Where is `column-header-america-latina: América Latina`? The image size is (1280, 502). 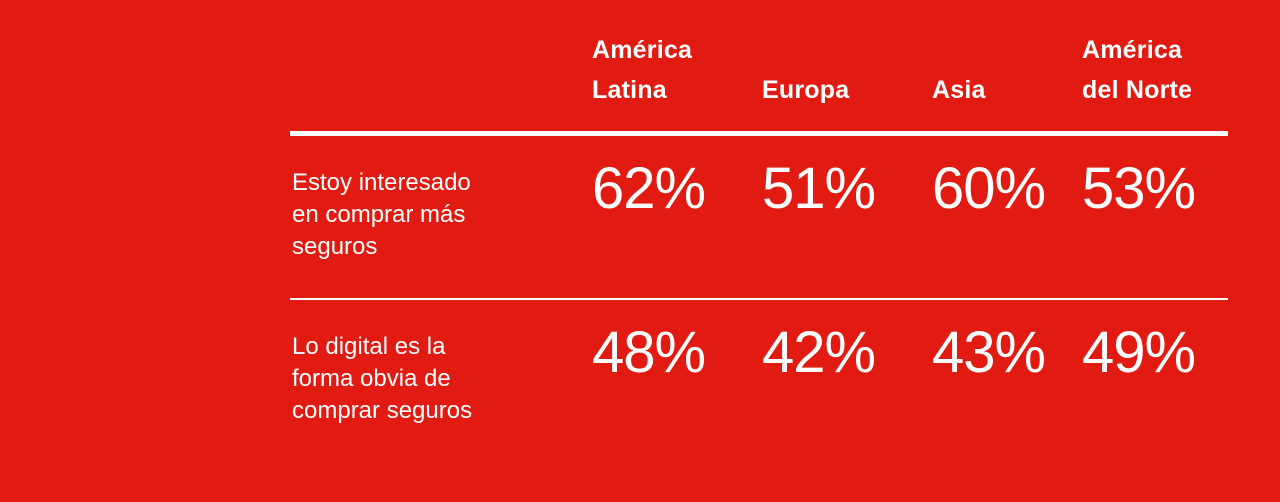
column-header-america-latina: América Latina is located at coordinates (642, 70).